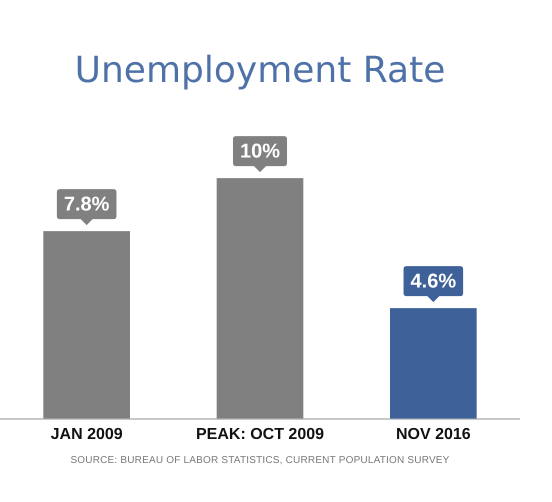  Describe the element at coordinates (433, 434) in the screenshot. I see `x-tick-label: NOV 2016` at that location.